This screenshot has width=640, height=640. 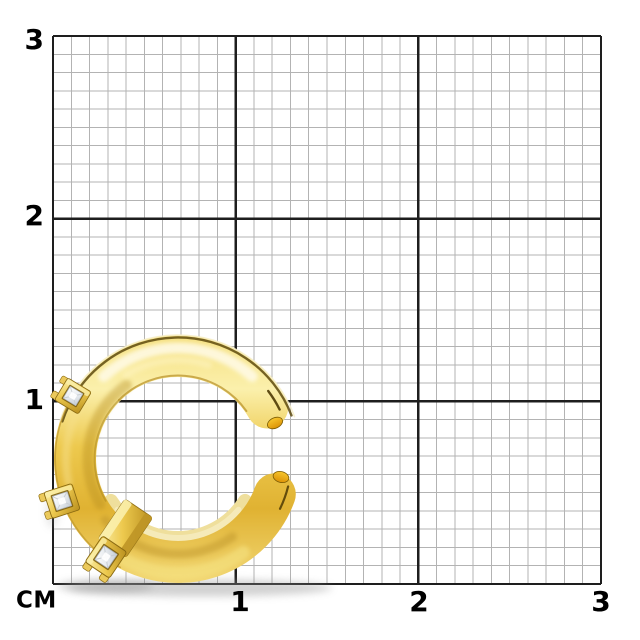 What do you see at coordinates (34, 39) in the screenshot?
I see `y-axis-tick-label-3: 3` at bounding box center [34, 39].